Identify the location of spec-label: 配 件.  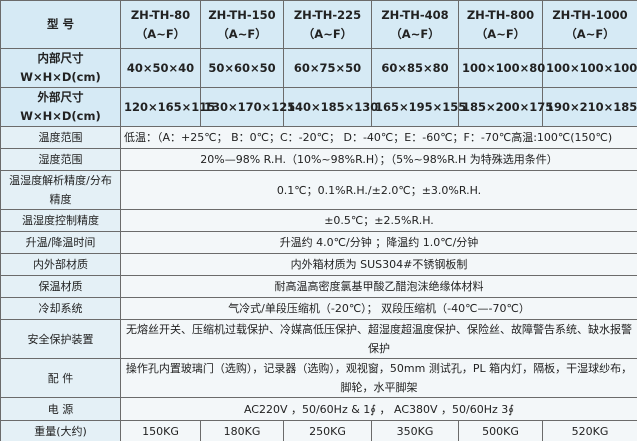
(60, 378).